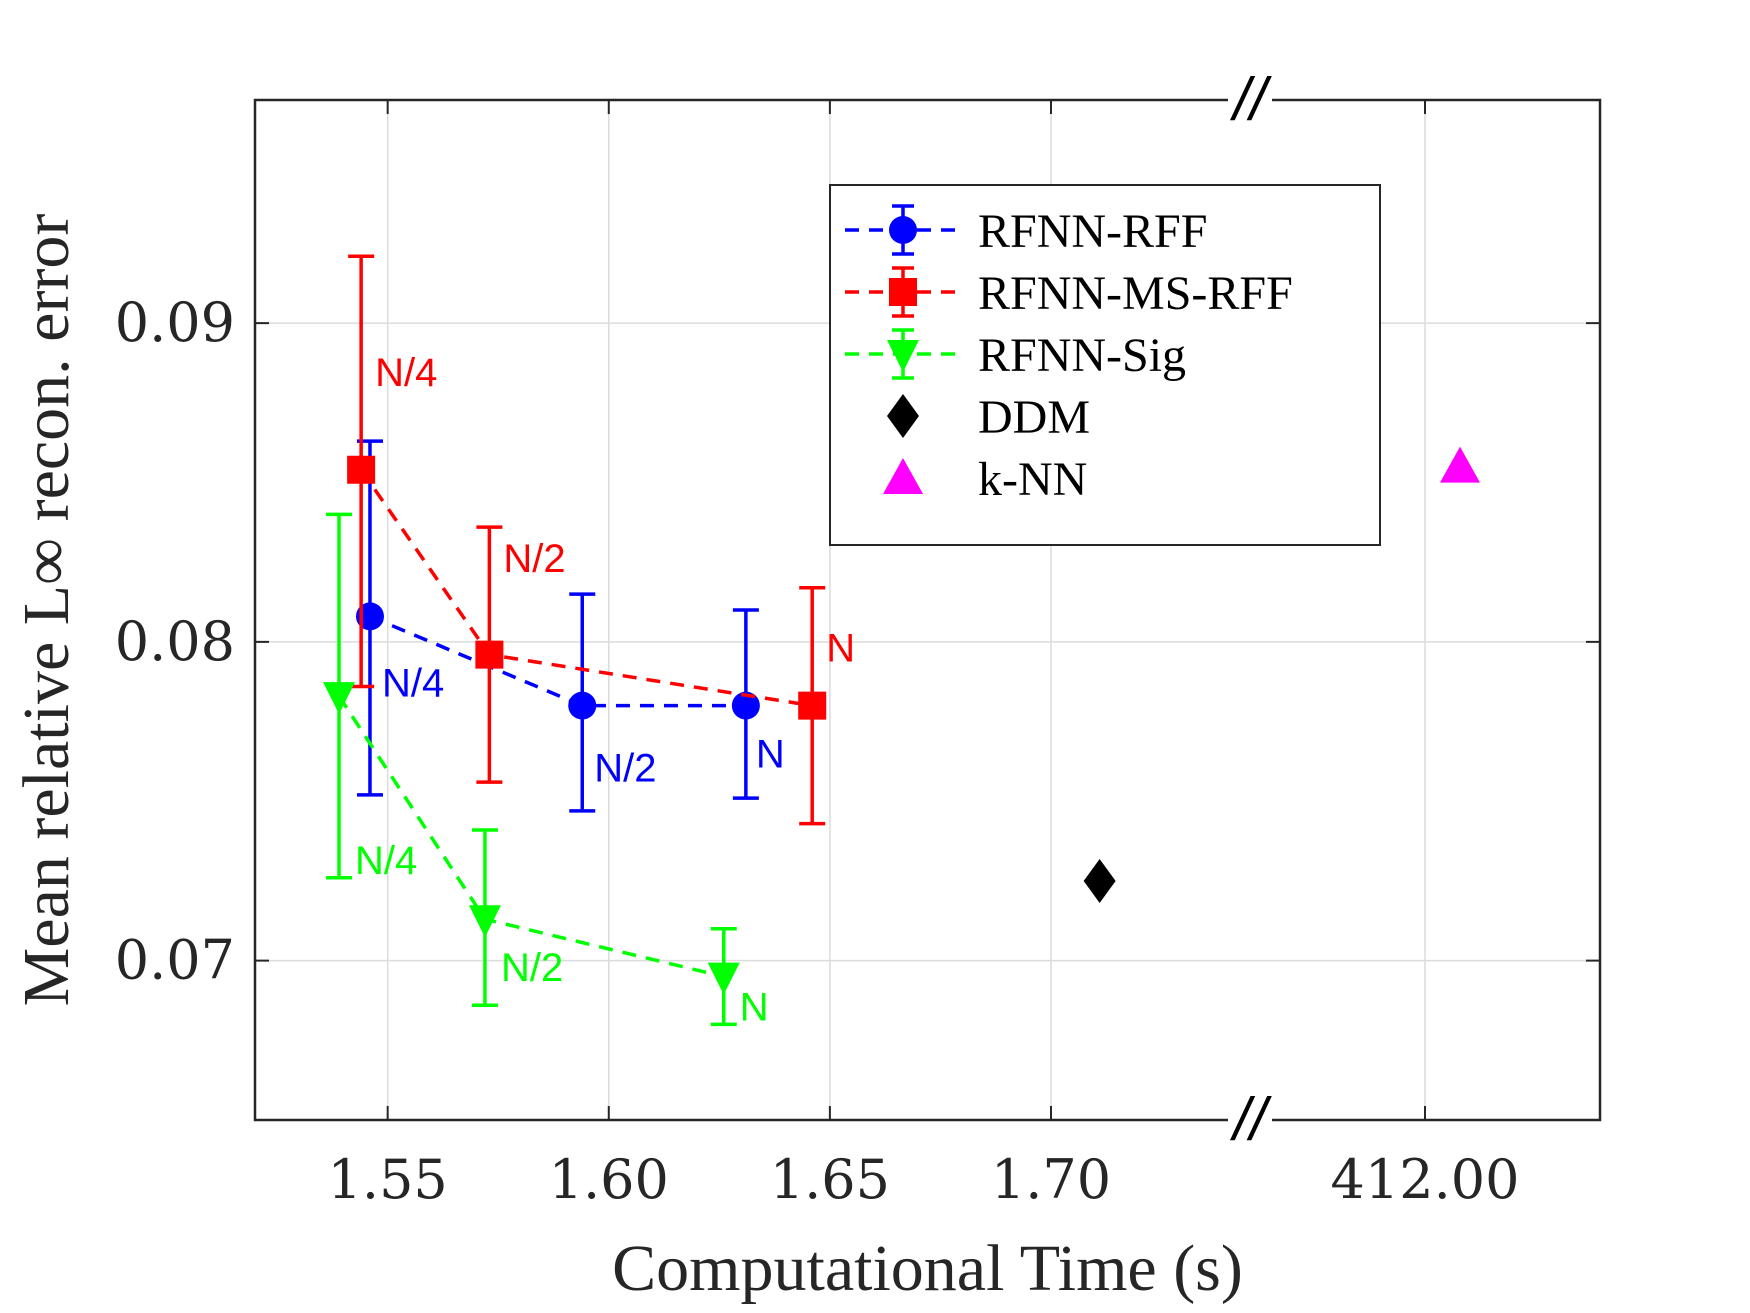 This screenshot has height=1313, width=1750. What do you see at coordinates (1135, 293) in the screenshot?
I see `legend-label: RFNN-MS-RFF` at bounding box center [1135, 293].